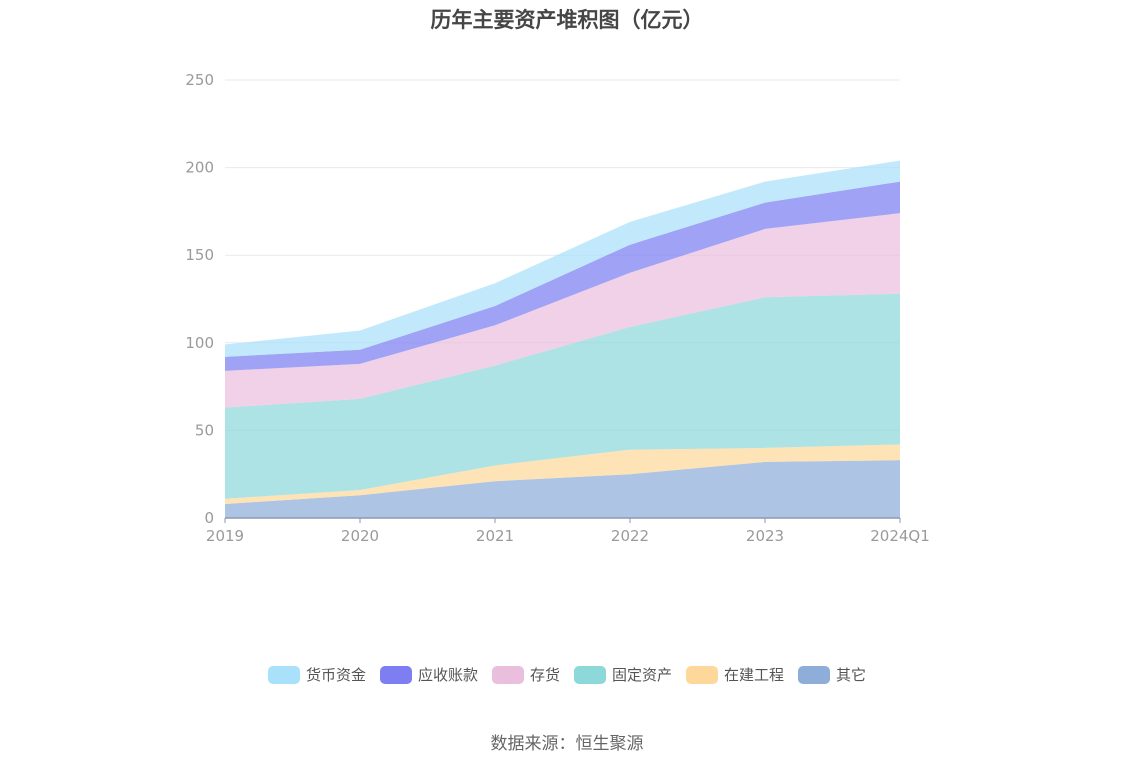  Describe the element at coordinates (199, 80) in the screenshot. I see `y-tick-label: 250` at that location.